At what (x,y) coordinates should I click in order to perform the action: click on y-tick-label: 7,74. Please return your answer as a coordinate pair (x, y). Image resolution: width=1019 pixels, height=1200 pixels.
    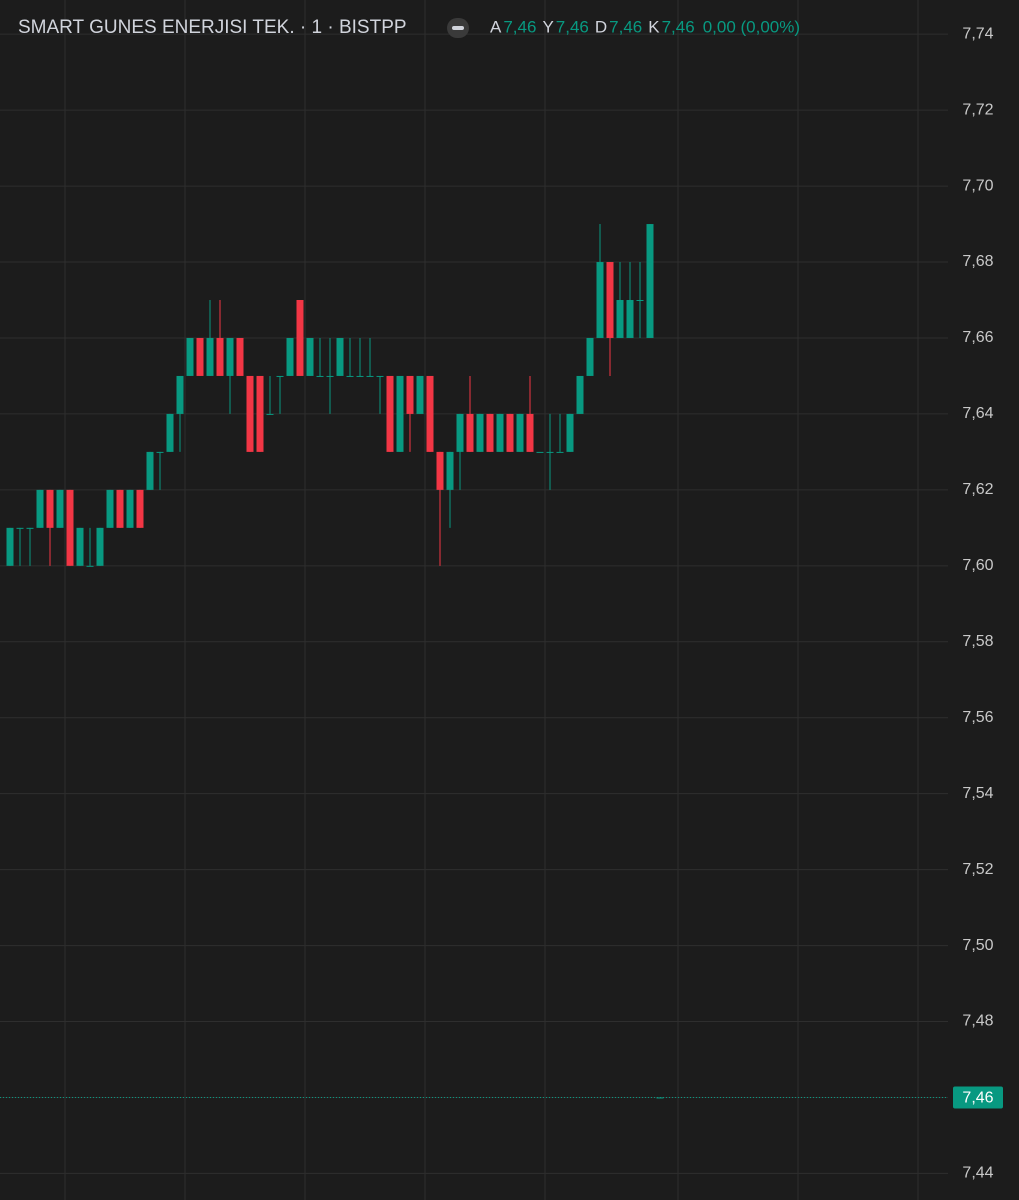
    Looking at the image, I should click on (977, 33).